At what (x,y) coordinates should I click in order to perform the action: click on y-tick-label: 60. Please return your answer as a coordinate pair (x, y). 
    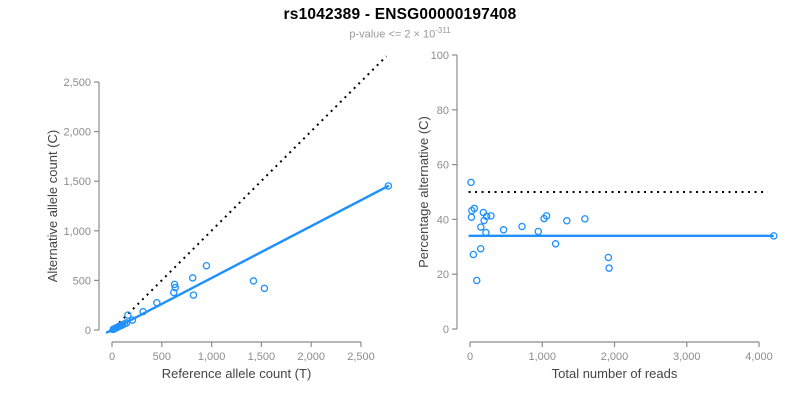
    Looking at the image, I should click on (443, 166).